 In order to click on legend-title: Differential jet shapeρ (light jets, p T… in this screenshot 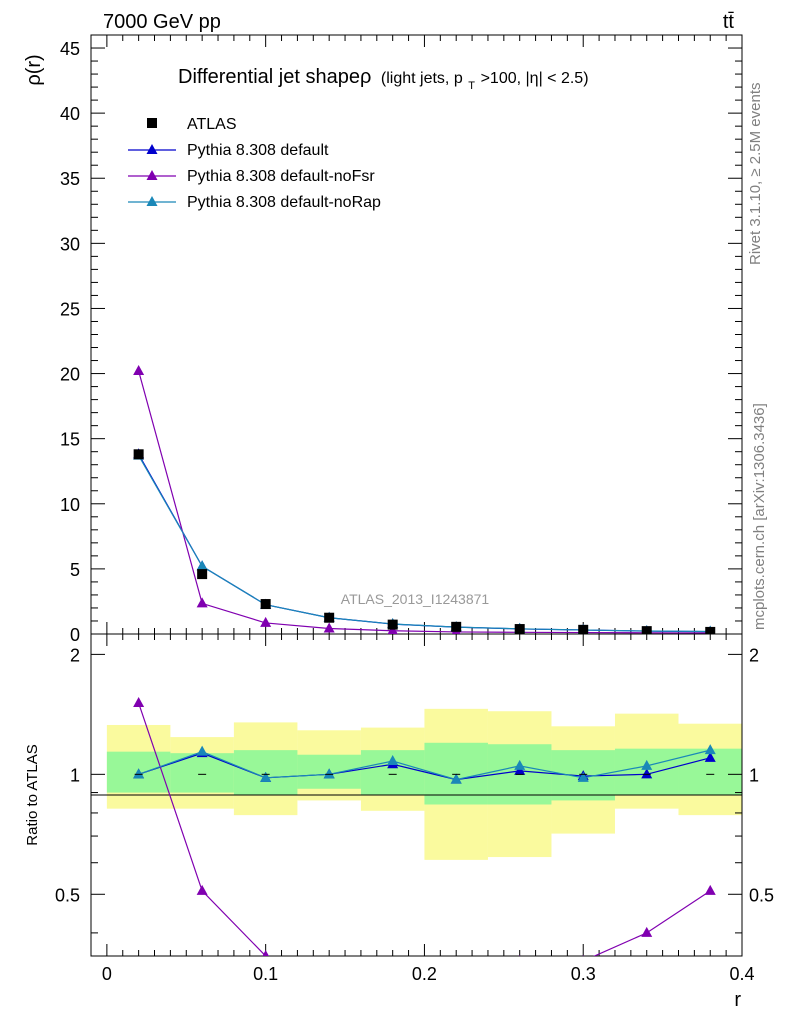, I will do `click(383, 80)`.